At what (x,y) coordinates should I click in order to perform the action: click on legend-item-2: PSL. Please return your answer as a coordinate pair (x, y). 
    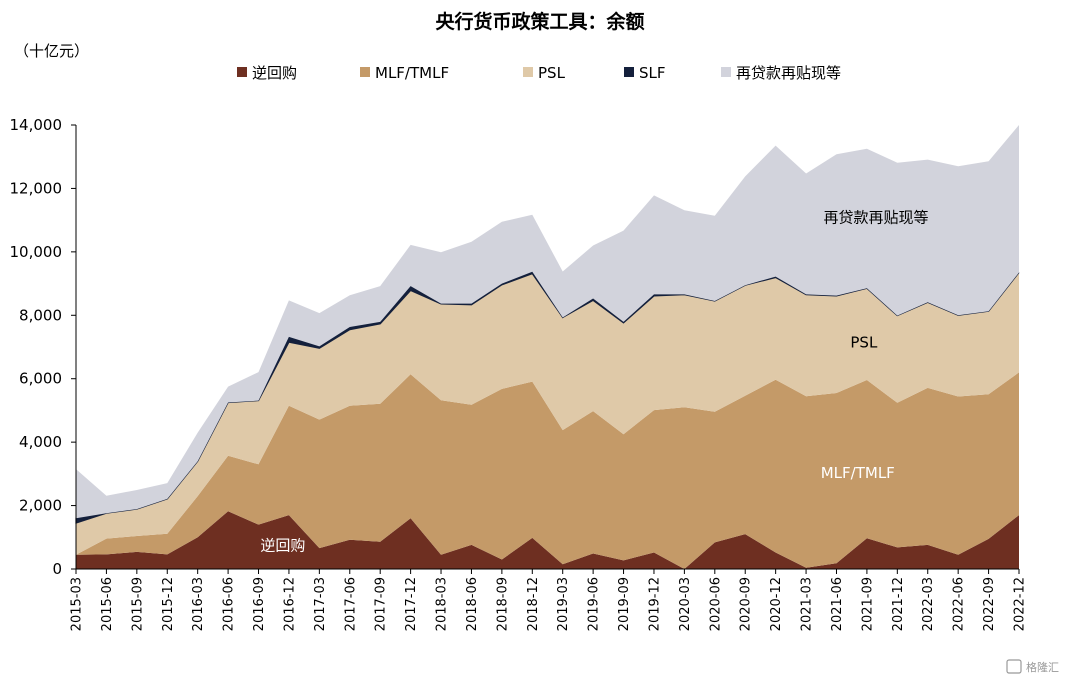
    Looking at the image, I should click on (544, 73).